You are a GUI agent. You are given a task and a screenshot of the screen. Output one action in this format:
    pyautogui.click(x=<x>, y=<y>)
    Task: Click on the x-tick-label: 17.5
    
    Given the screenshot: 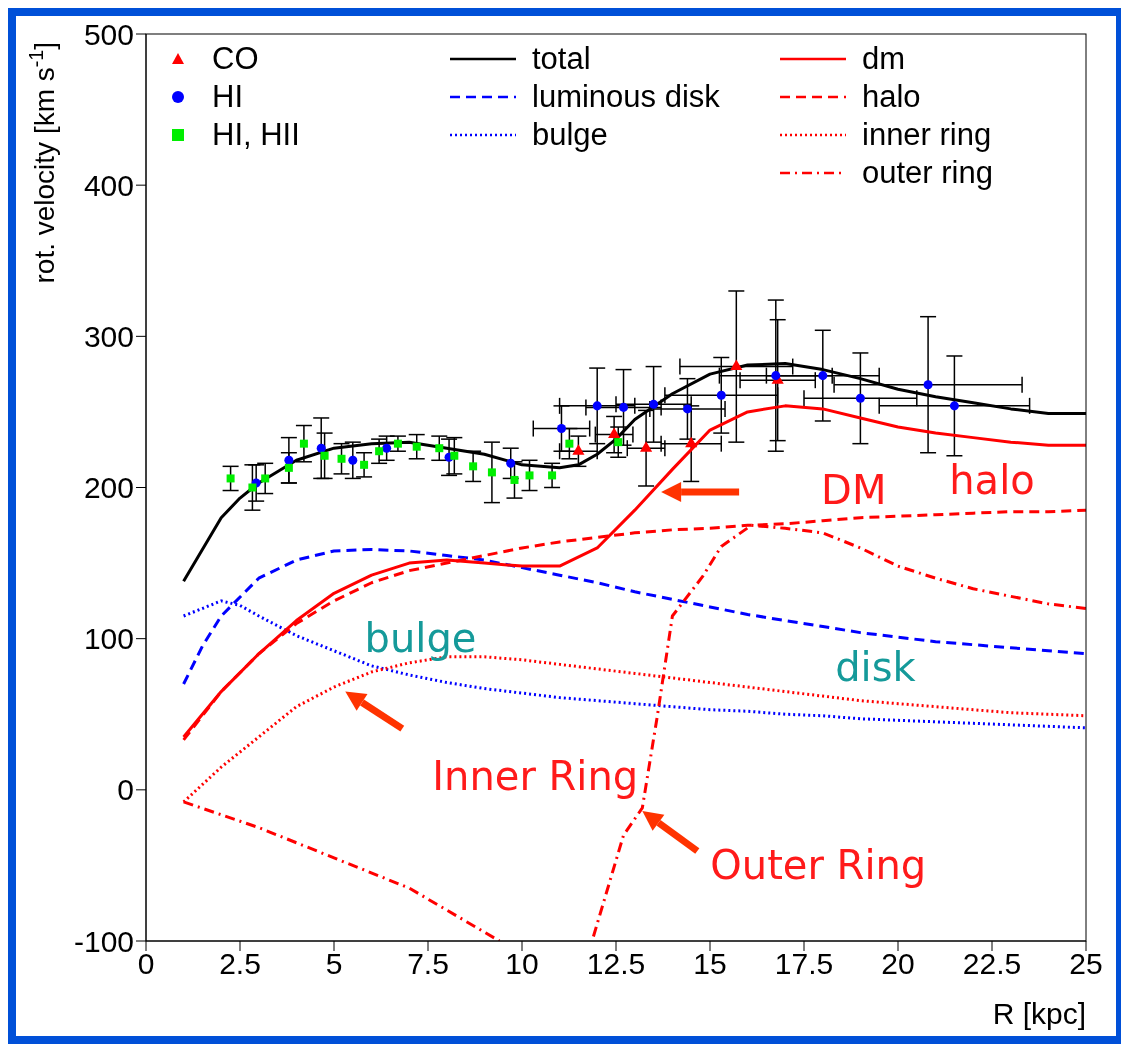 What is the action you would take?
    pyautogui.click(x=804, y=964)
    